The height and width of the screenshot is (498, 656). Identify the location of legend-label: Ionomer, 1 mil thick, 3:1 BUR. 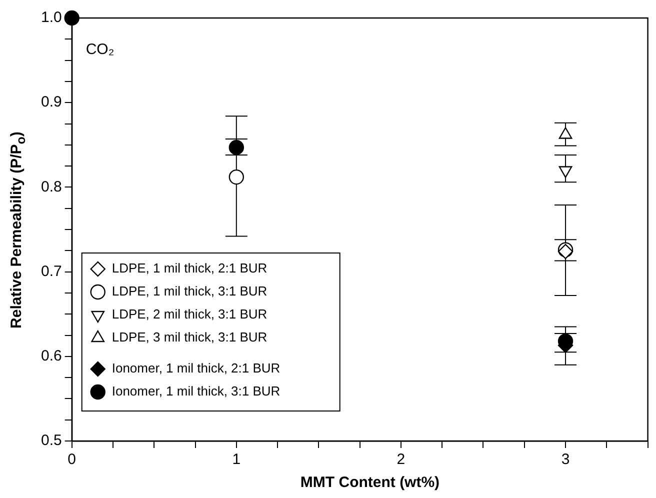
(196, 391).